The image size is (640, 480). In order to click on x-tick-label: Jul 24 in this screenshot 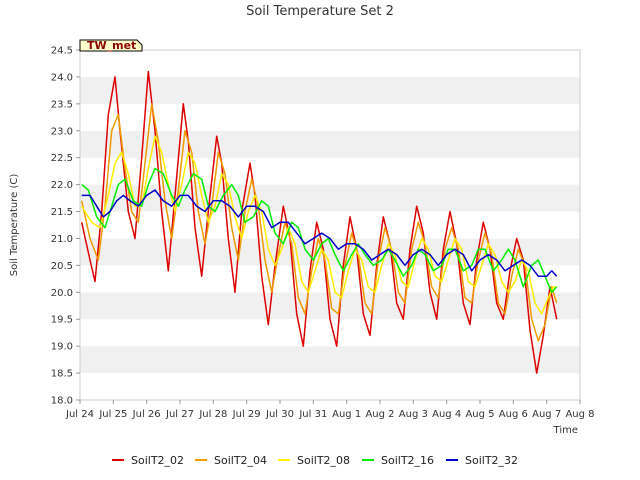, I will do `click(79, 414)`.